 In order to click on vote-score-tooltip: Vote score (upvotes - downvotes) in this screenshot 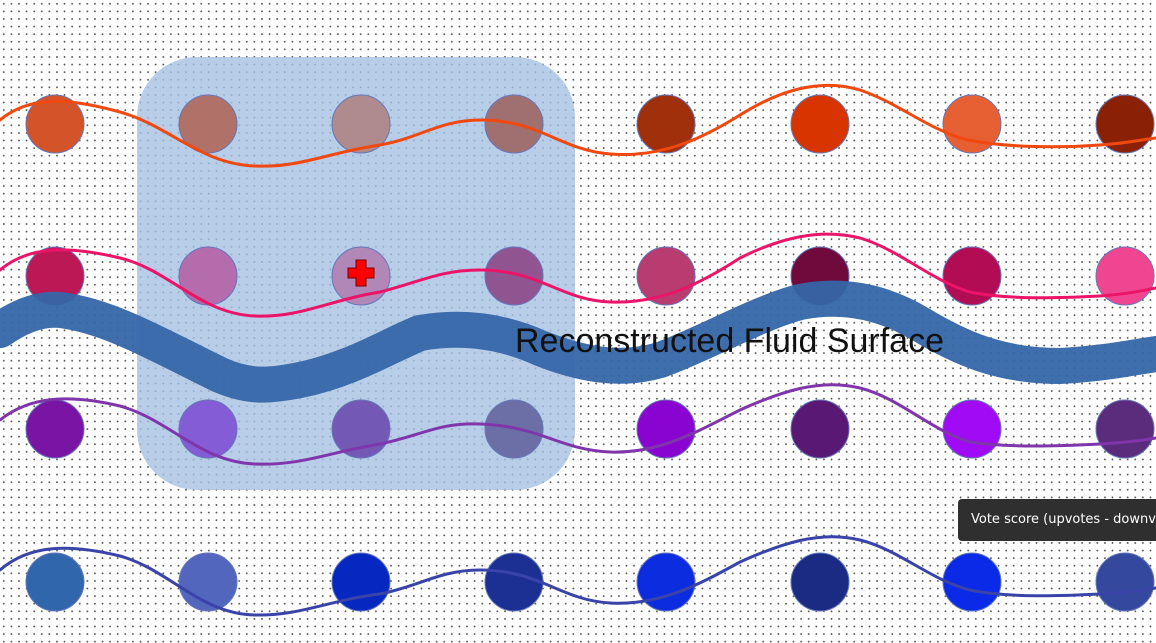, I will do `click(1057, 520)`.